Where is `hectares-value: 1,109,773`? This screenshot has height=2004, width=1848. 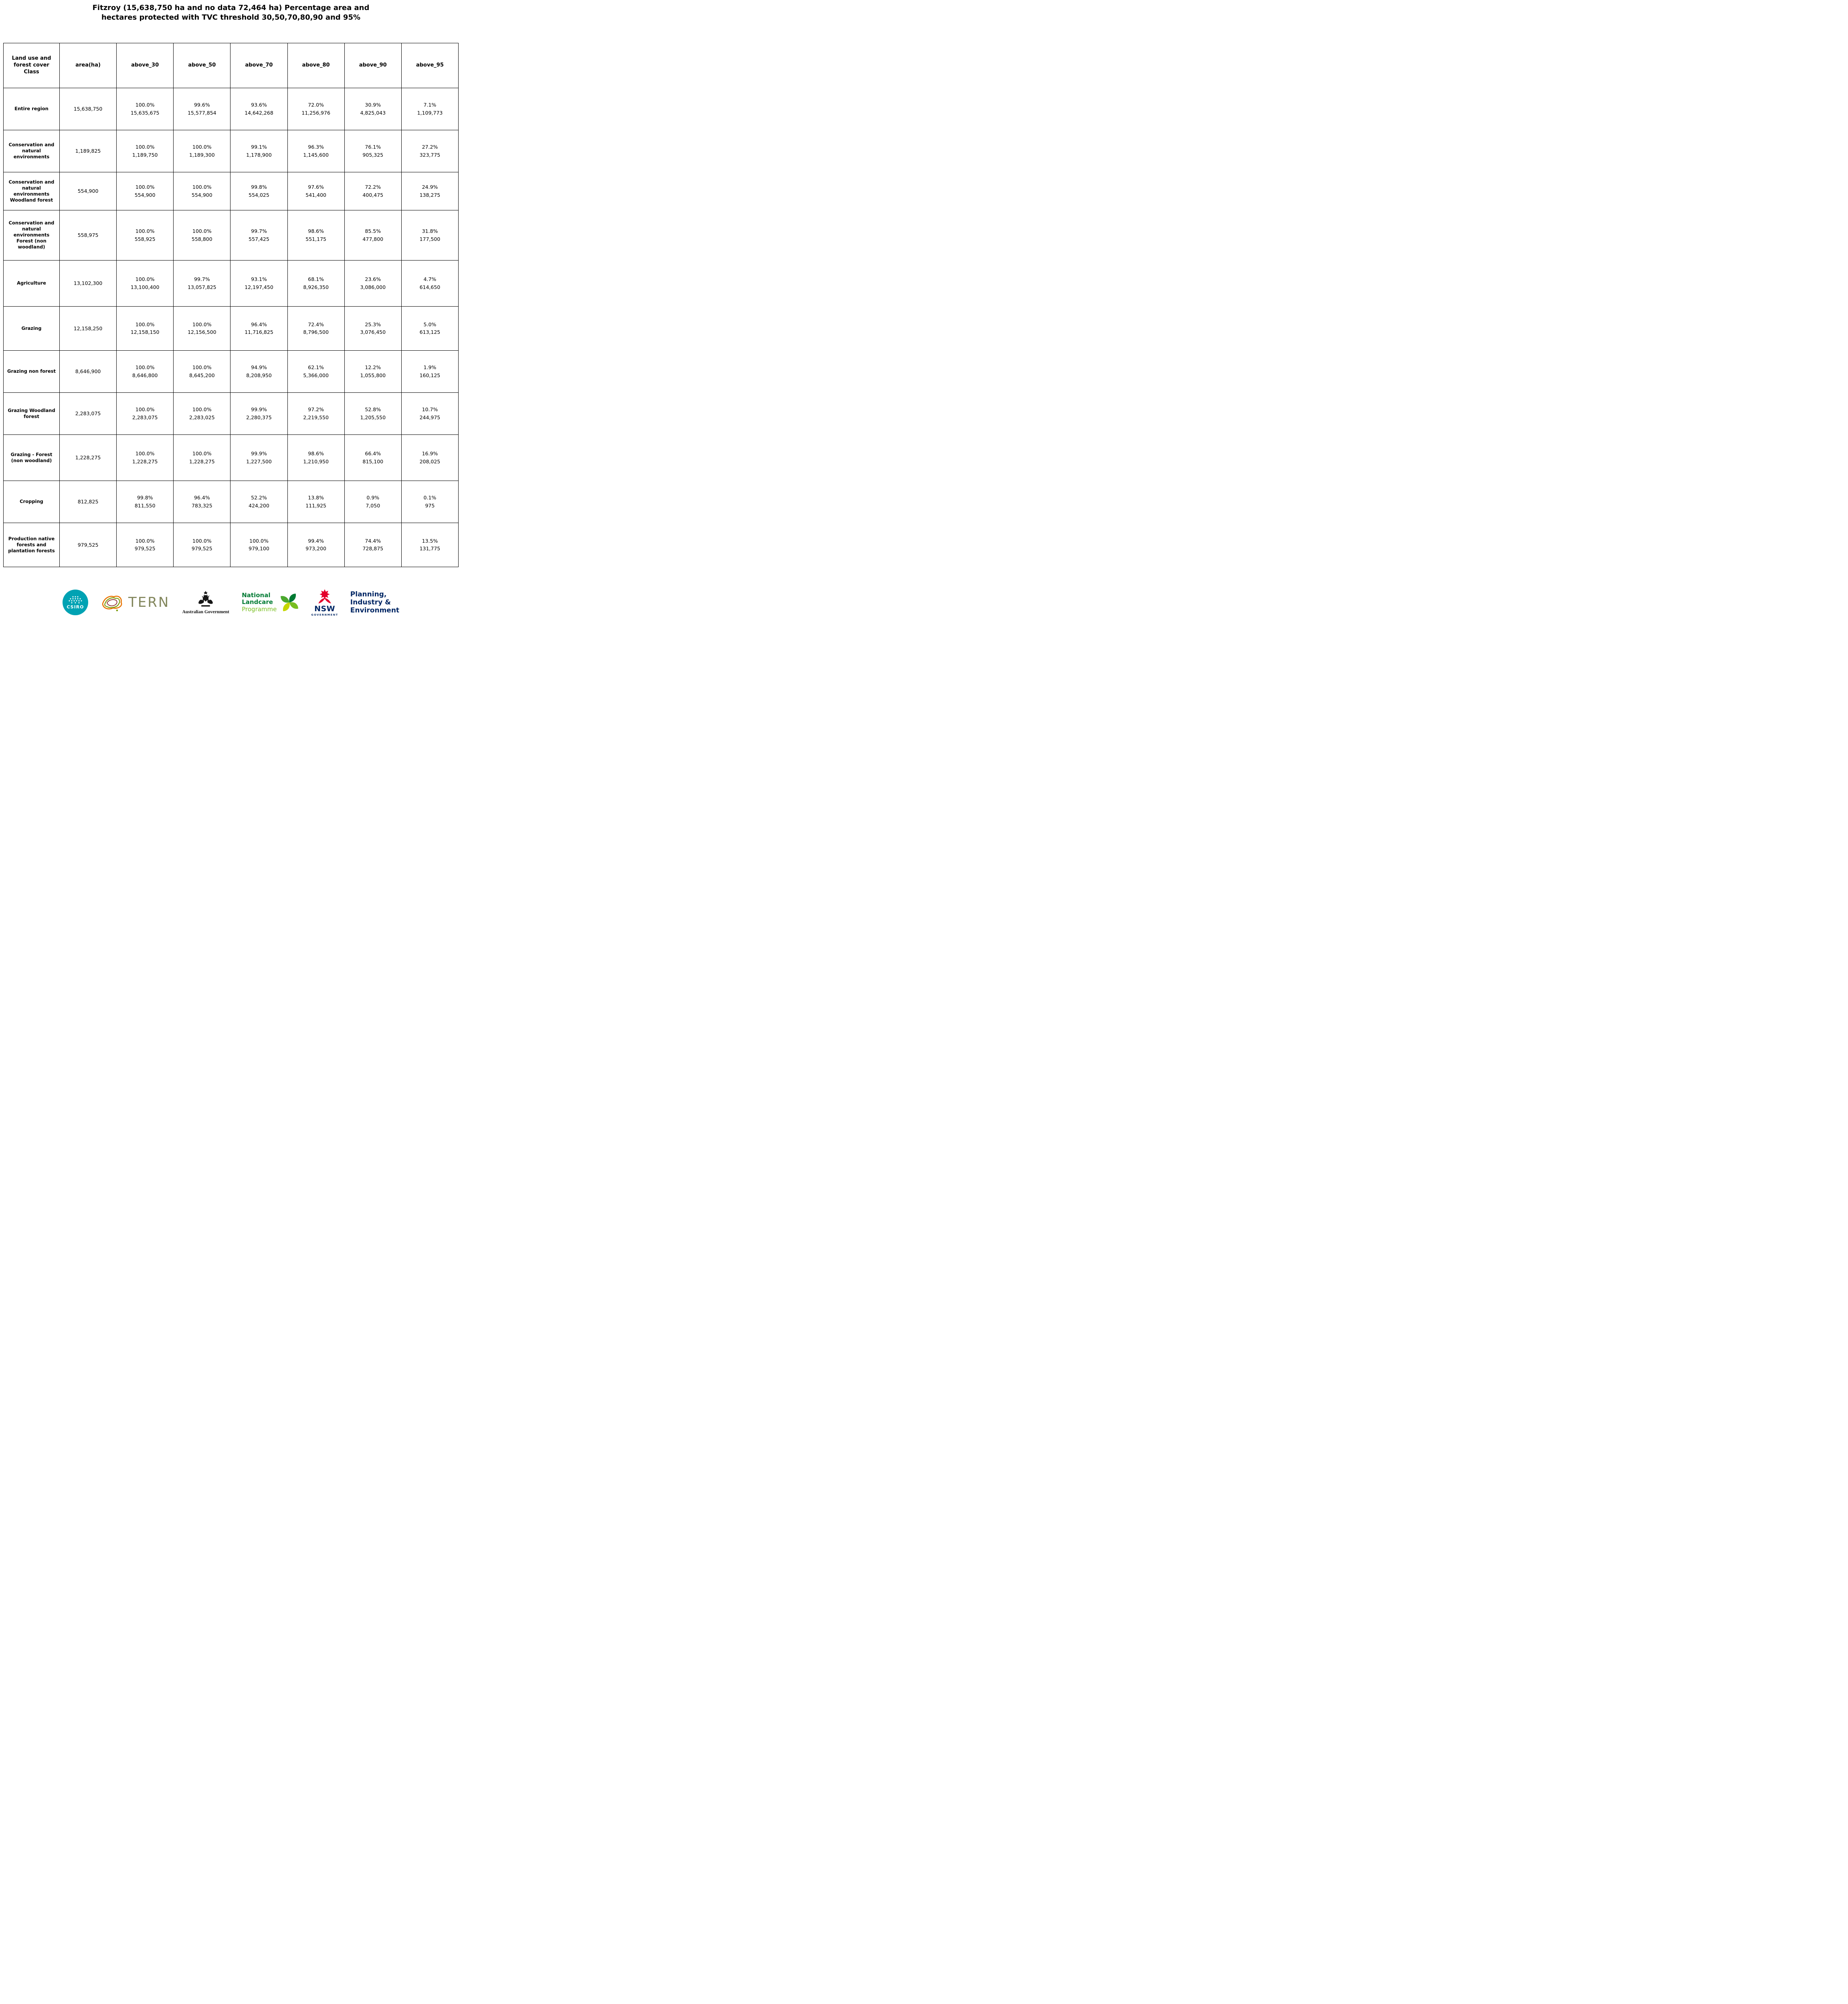 hectares-value: 1,109,773 is located at coordinates (430, 113).